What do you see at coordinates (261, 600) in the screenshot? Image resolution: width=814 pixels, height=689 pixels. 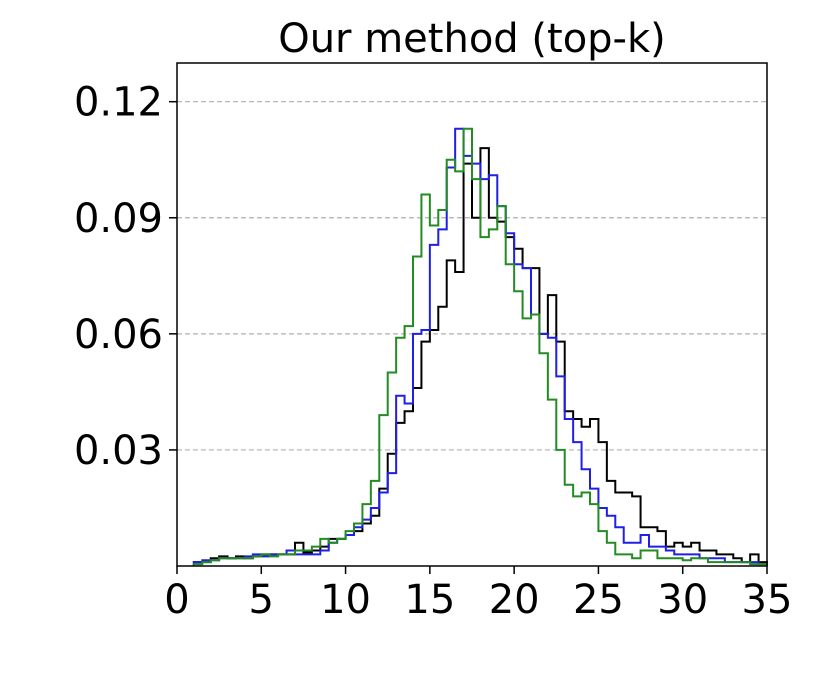 I see `x-tick-label: 5` at bounding box center [261, 600].